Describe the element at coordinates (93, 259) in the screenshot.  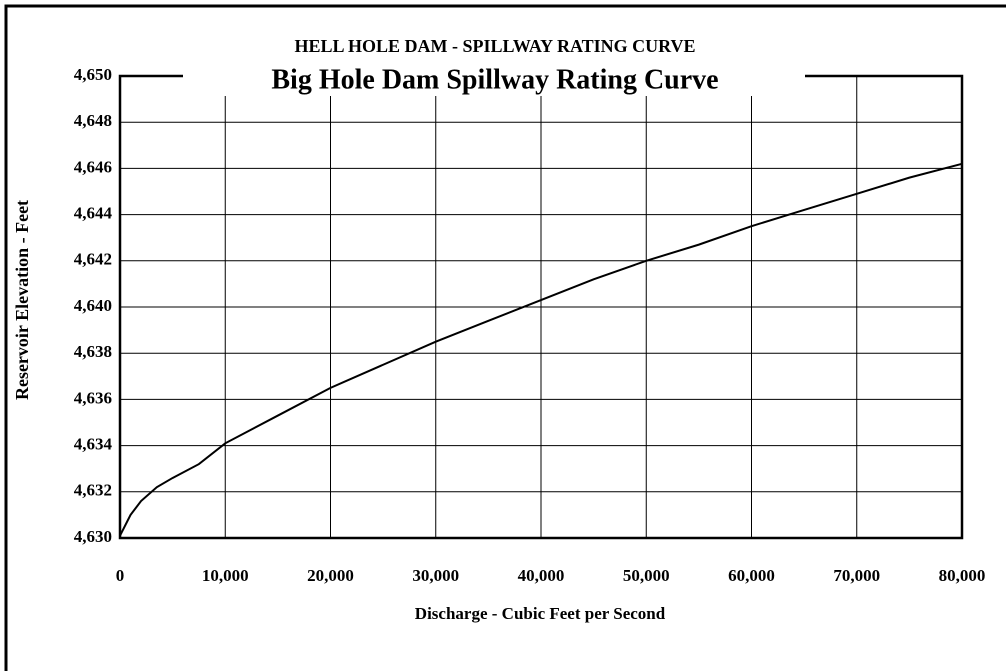
I see `y-tick-label: 4,642` at that location.